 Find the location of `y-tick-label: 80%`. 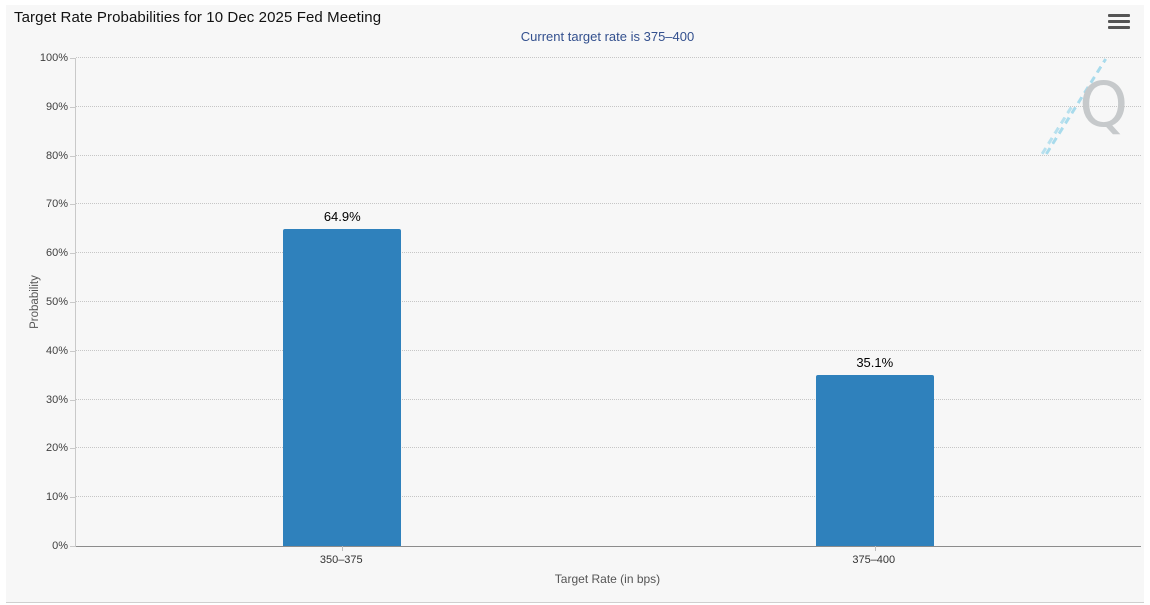

y-tick-label: 80% is located at coordinates (56, 155).